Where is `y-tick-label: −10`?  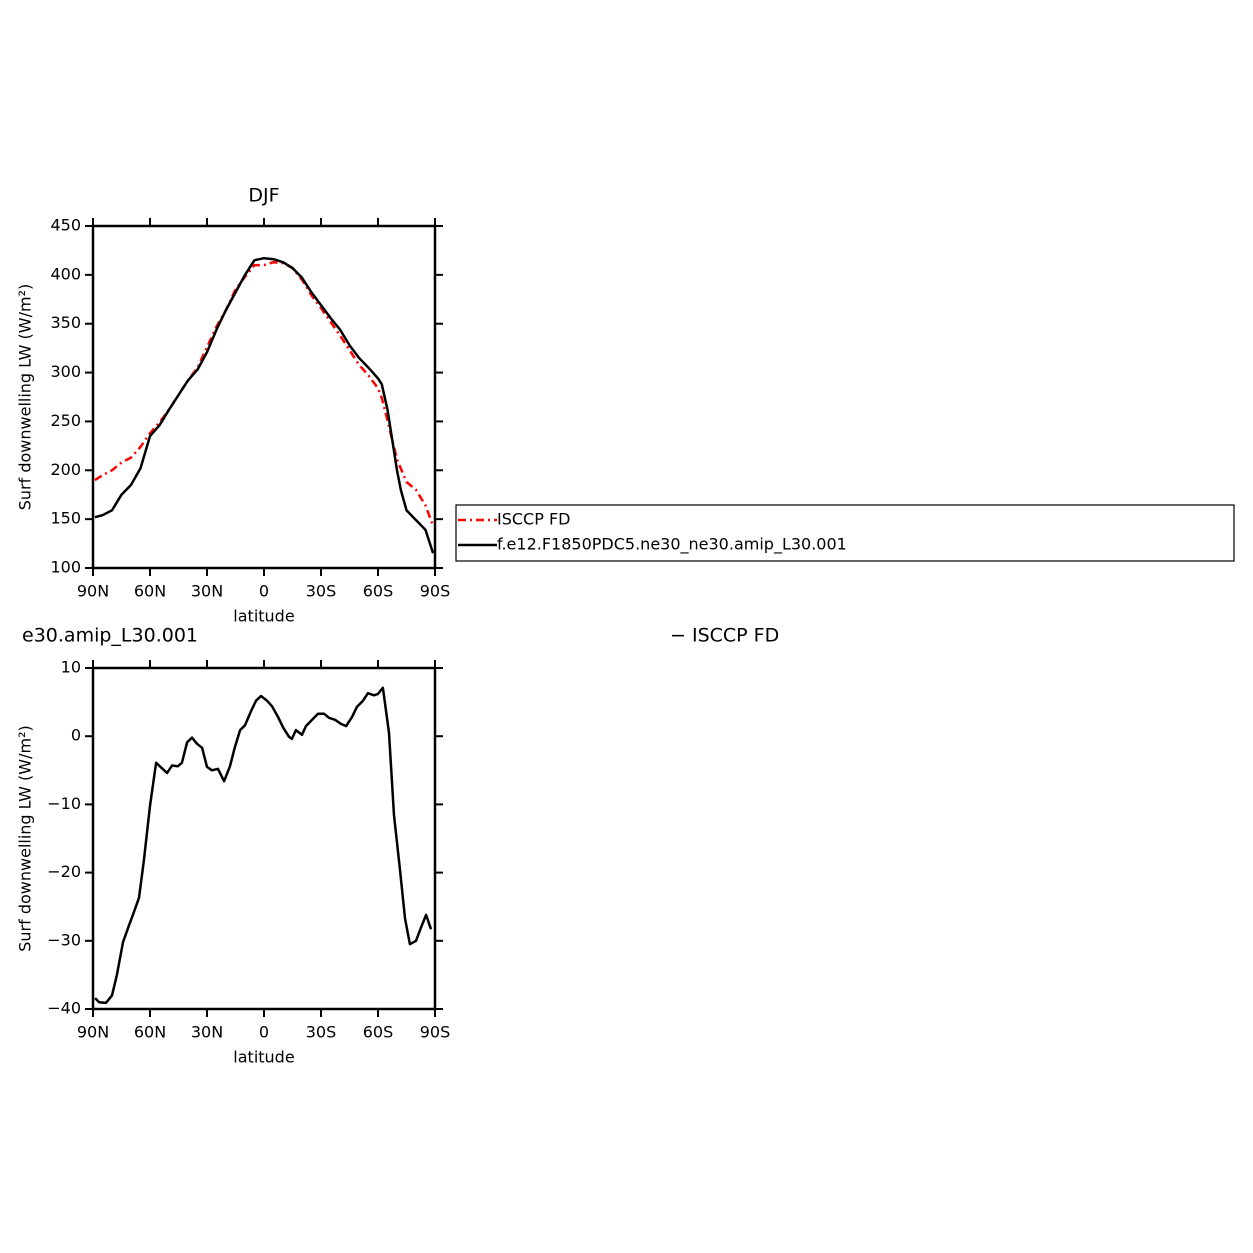
y-tick-label: −10 is located at coordinates (64, 803).